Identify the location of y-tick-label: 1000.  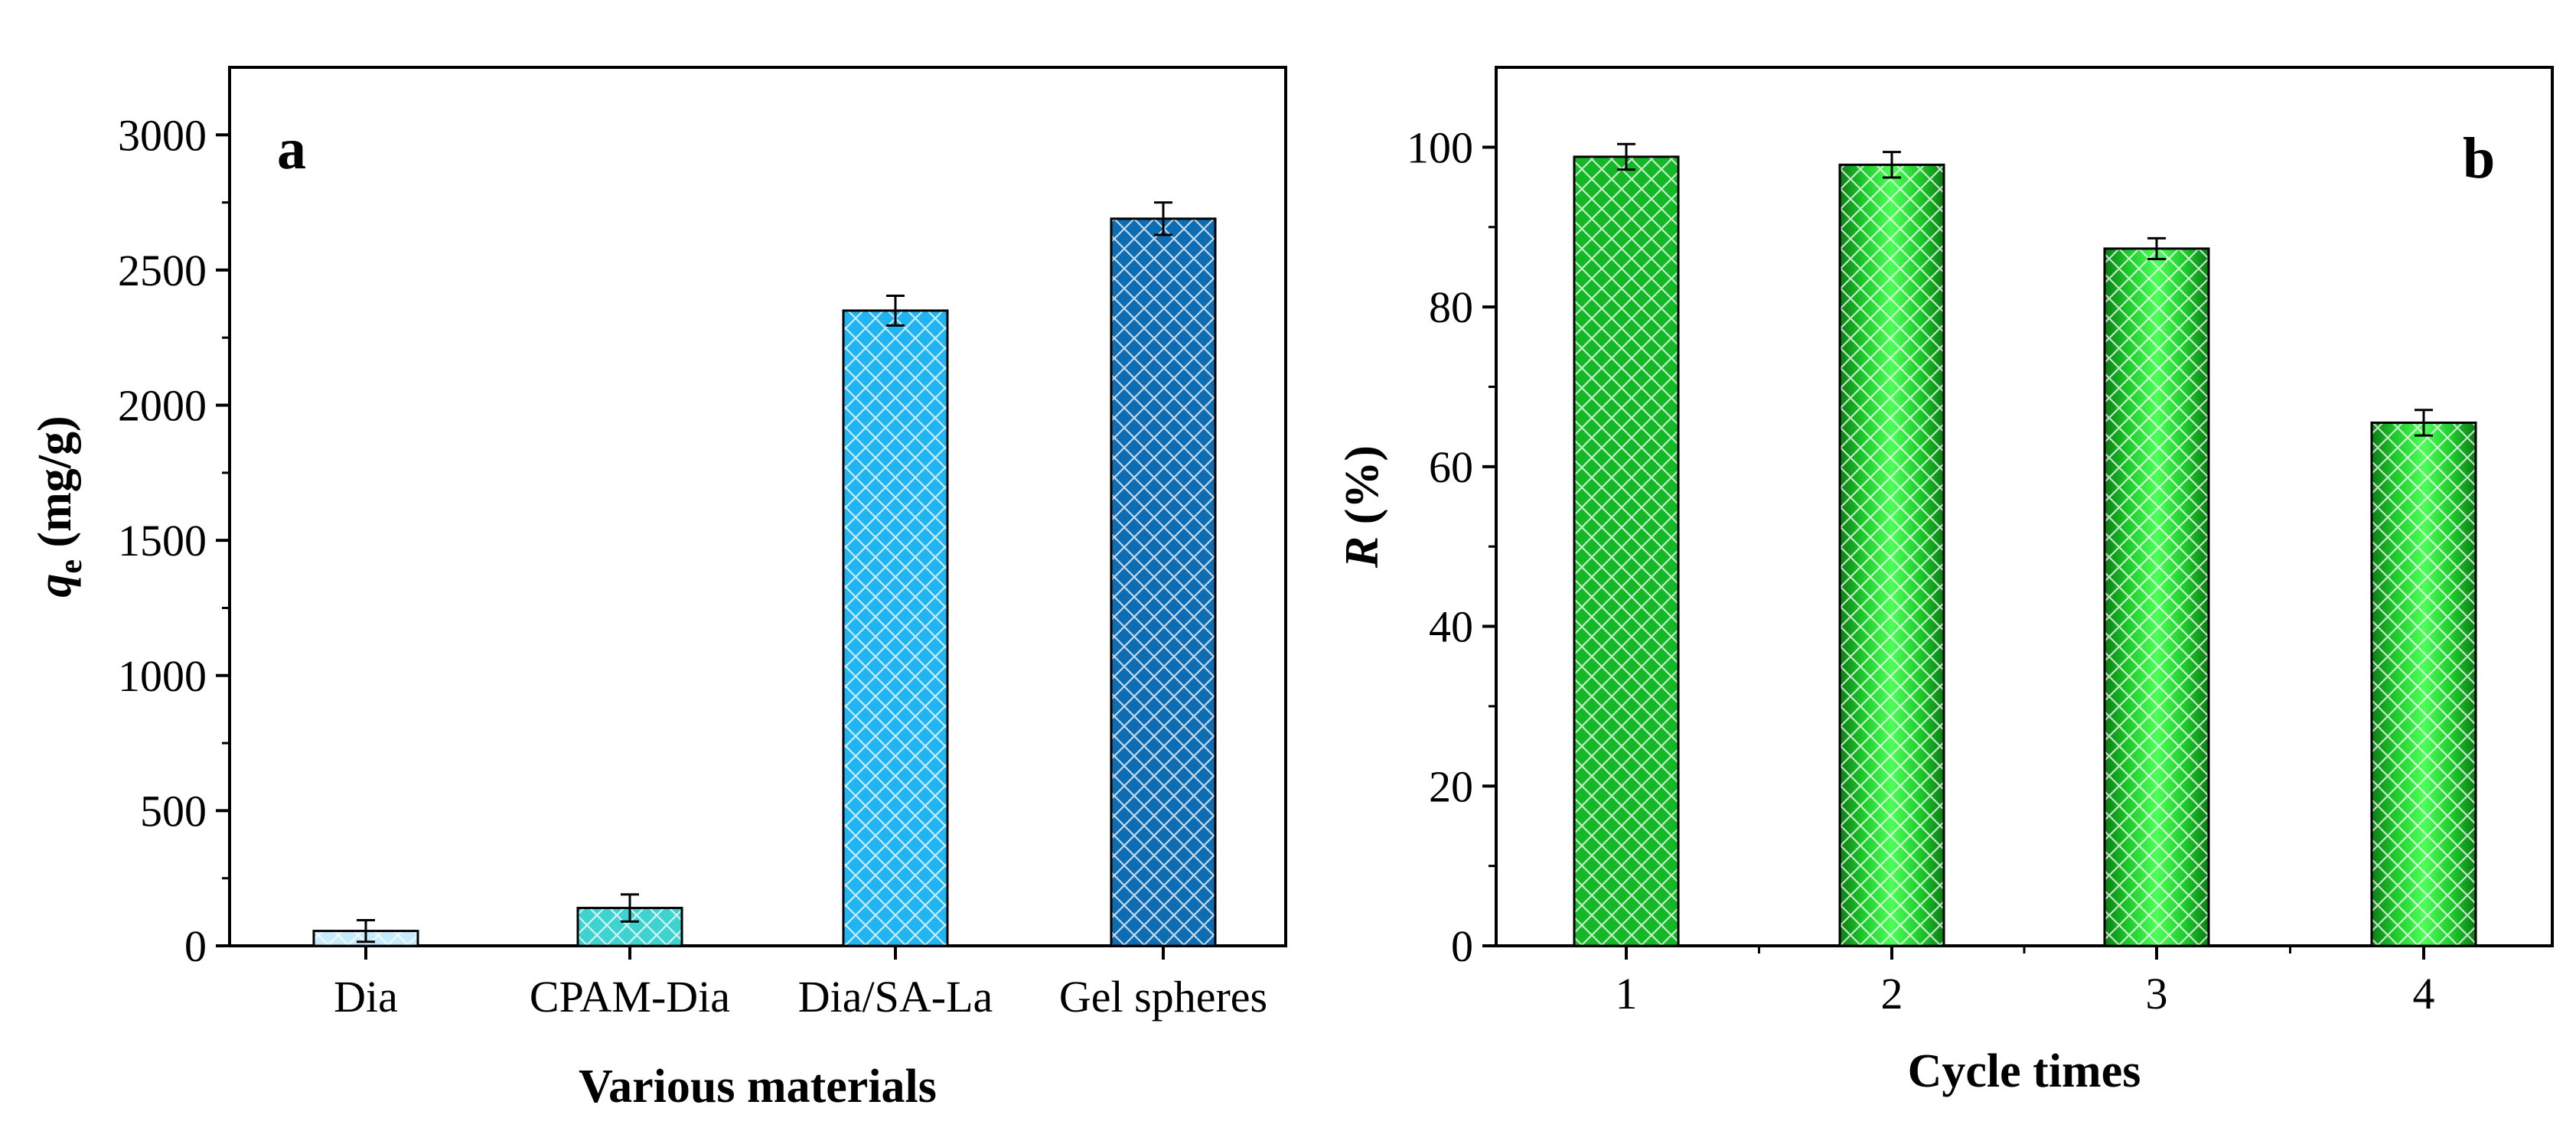
(162, 676).